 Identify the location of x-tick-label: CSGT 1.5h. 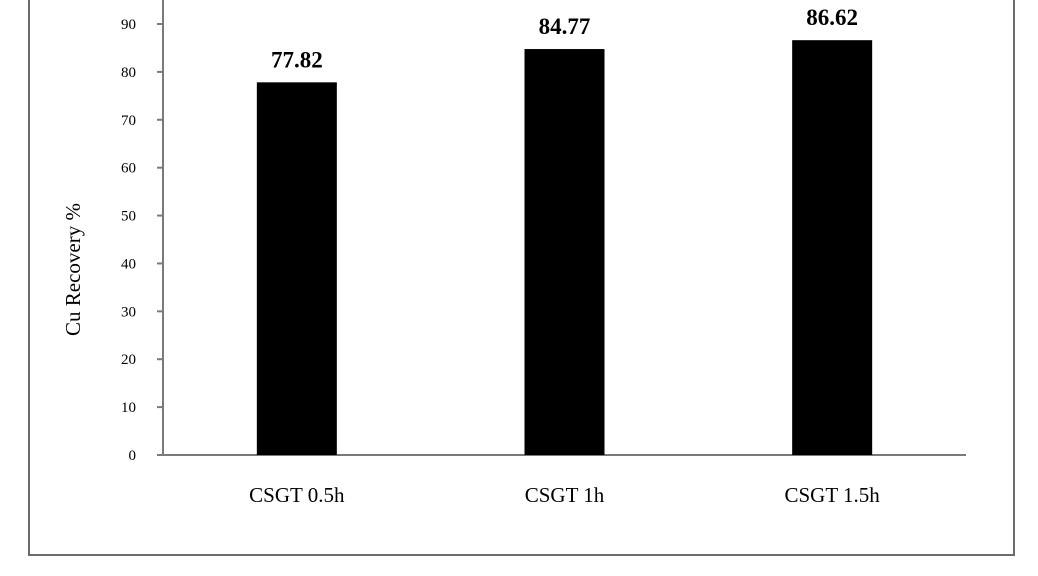
(833, 495).